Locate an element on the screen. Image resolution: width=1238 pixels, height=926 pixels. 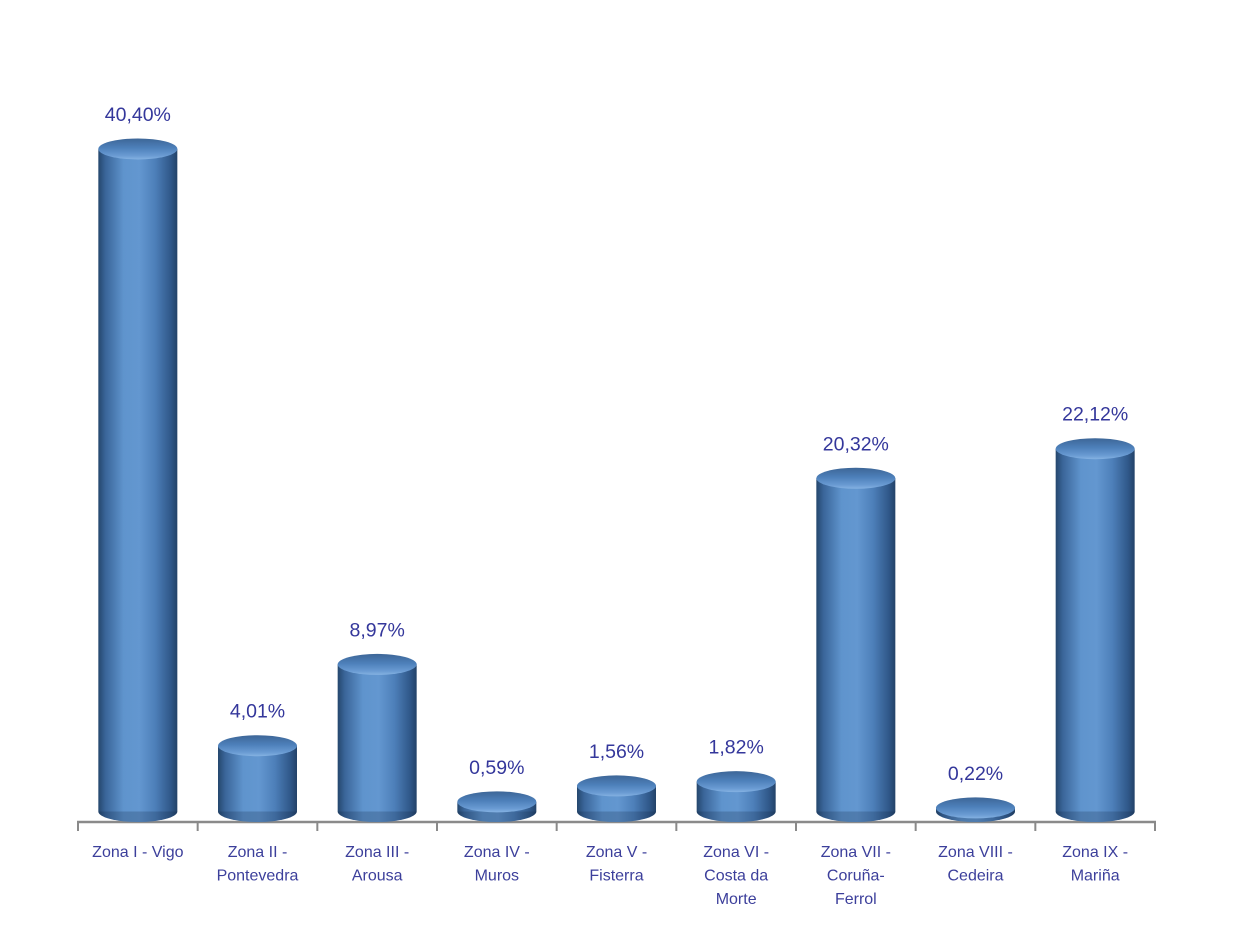
category-label: Zona II -Pontevedra is located at coordinates (258, 864).